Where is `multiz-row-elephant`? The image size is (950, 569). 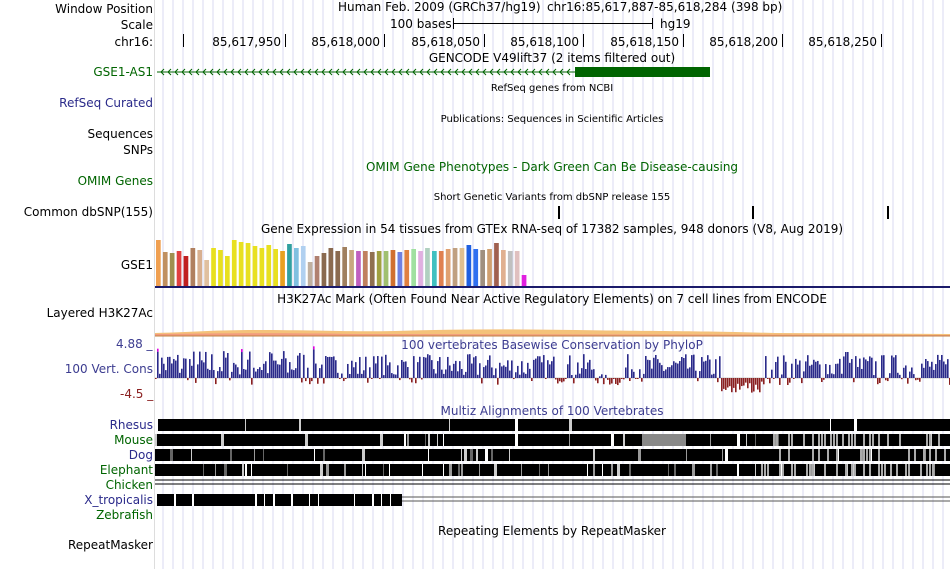
multiz-row-elephant is located at coordinates (552, 470).